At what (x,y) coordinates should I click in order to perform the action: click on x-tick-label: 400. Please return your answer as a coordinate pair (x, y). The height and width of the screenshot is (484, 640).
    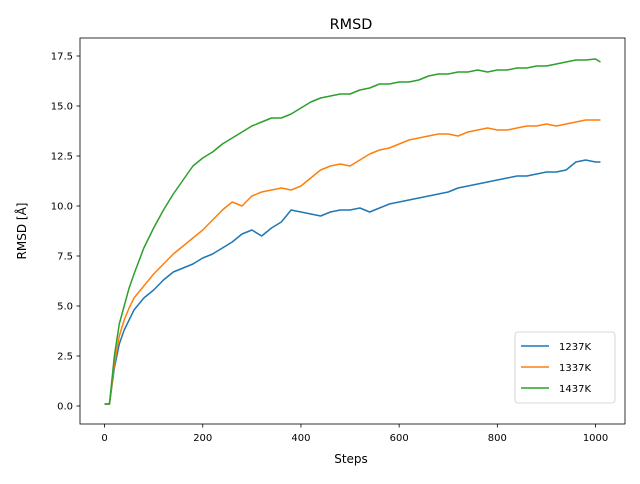
    Looking at the image, I should click on (300, 438).